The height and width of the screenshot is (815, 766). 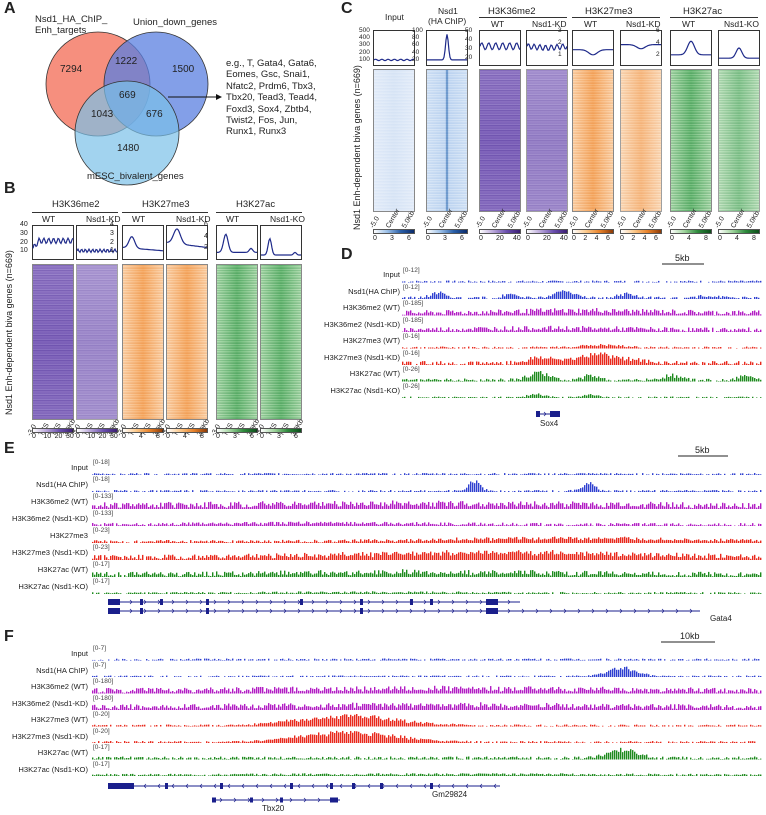 I want to click on venn-count-union-bivalent: 676, so click(x=154, y=114).